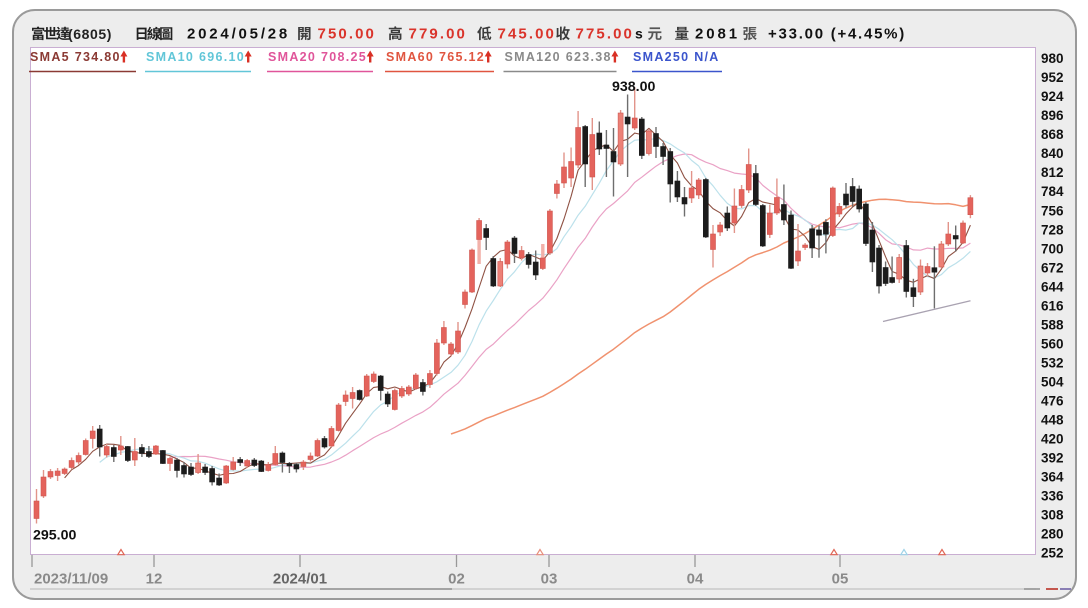 This screenshot has width=1088, height=608. What do you see at coordinates (238, 33) in the screenshot?
I see `svg-text: 2024/05/28` at bounding box center [238, 33].